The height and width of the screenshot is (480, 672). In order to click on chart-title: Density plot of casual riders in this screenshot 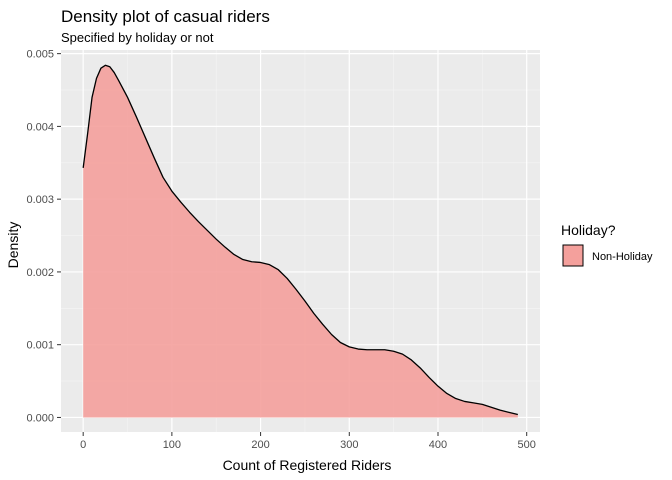, I will do `click(165, 16)`.